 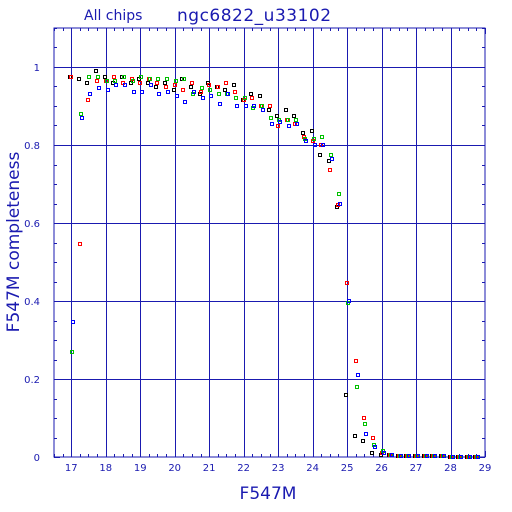 I want to click on x-tick-label: 21, so click(x=209, y=468).